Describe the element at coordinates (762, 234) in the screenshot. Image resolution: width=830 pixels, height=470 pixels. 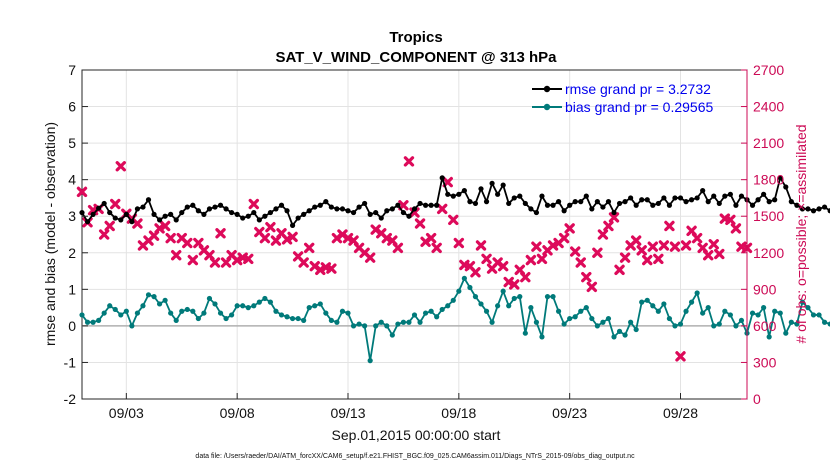
I see `right-axis-ticks: 0 300 600 900 1200 1500 1800 2100 2400 2700` at that location.